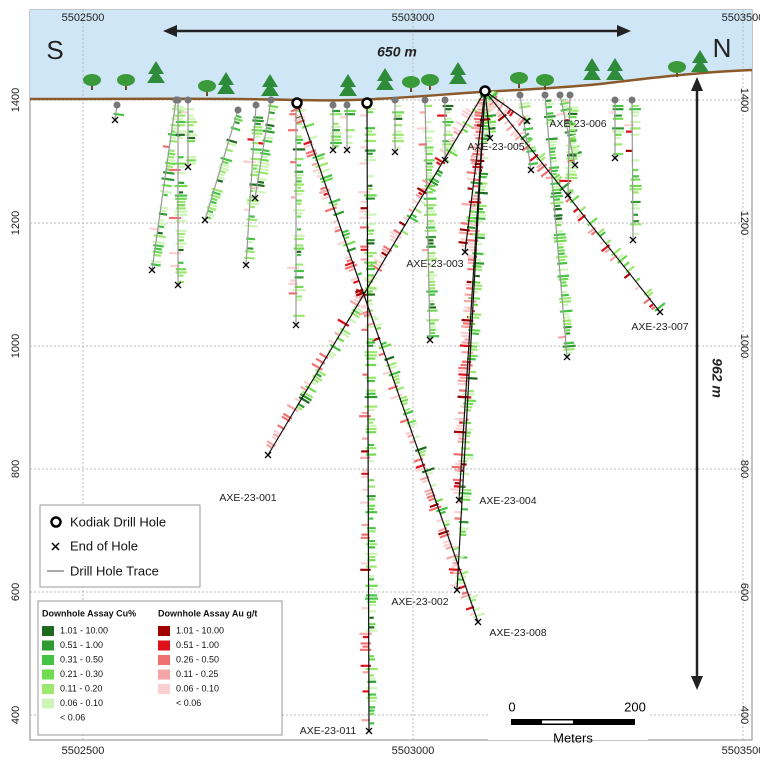 The width and height of the screenshot is (760, 769). Describe the element at coordinates (419, 602) in the screenshot. I see `hole-label: AXE-23-002` at that location.